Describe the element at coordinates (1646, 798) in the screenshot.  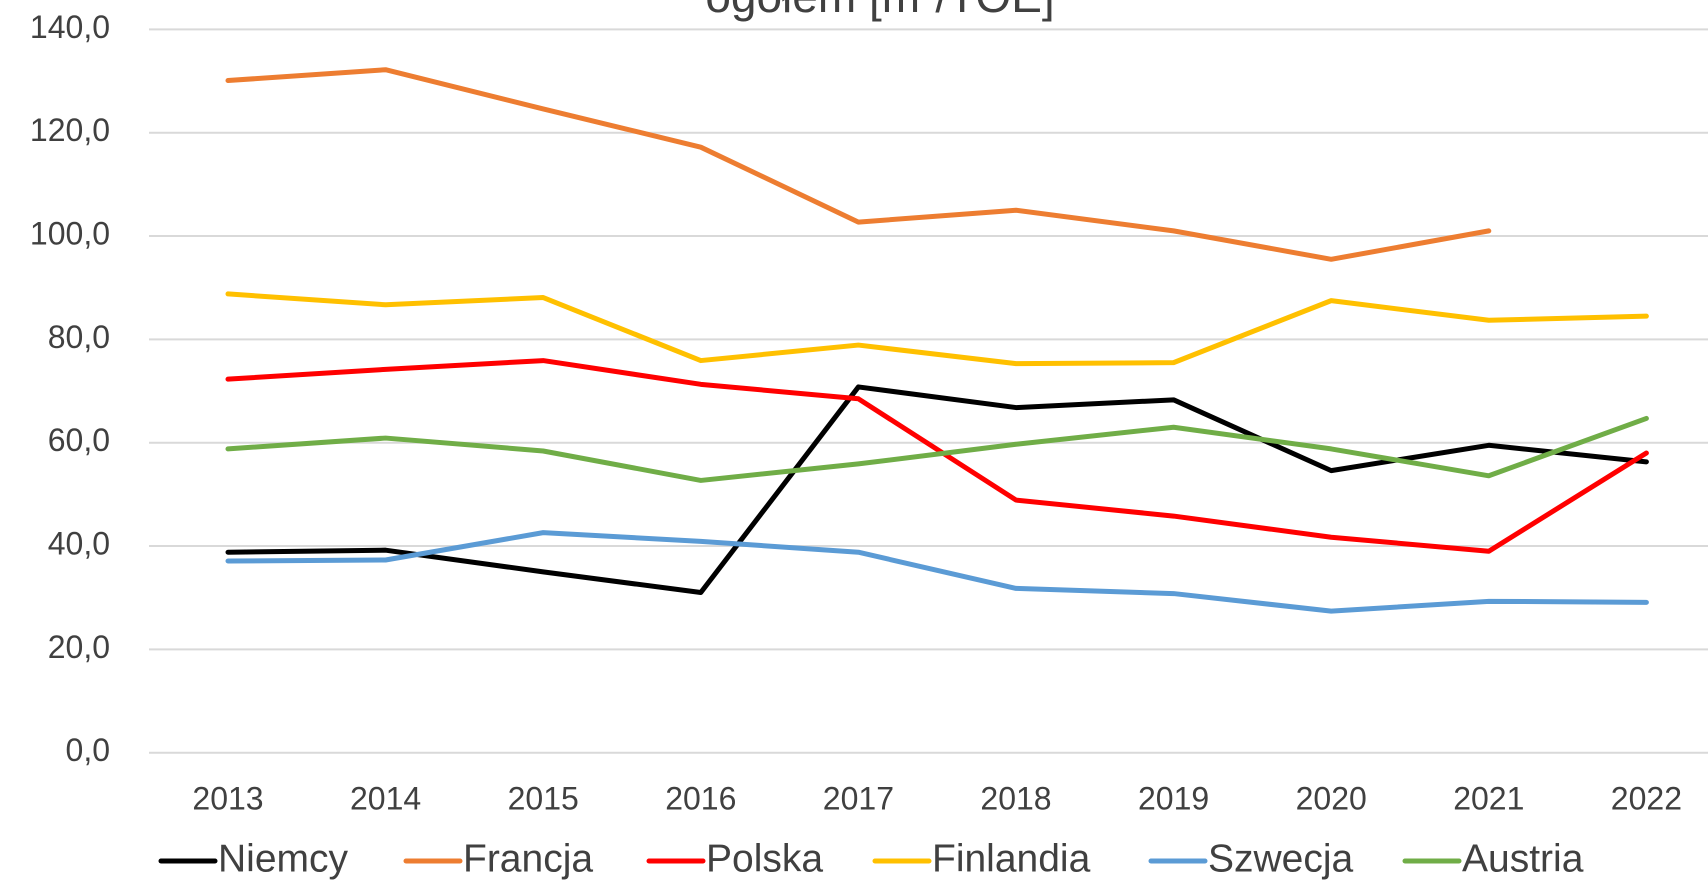
I see `x-tick-label: 2022` at that location.